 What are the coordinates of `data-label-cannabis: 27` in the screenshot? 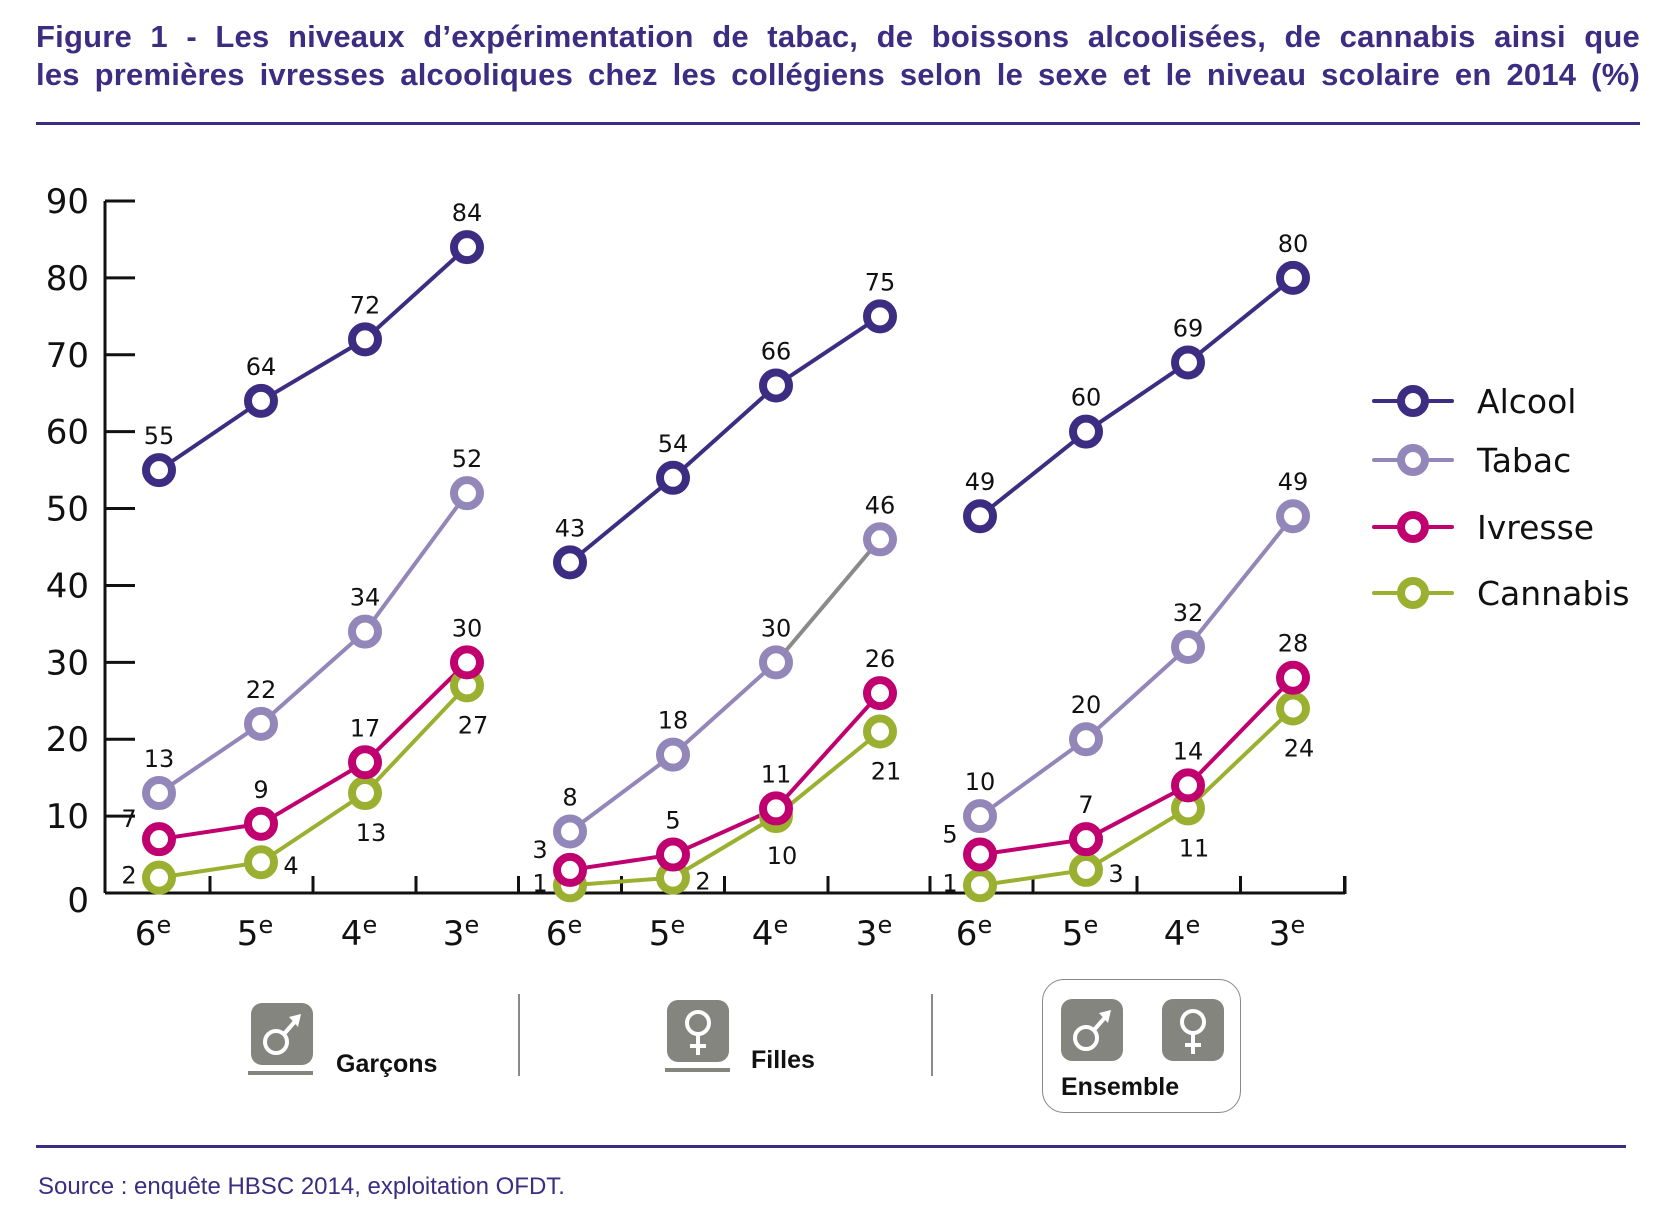 It's located at (473, 725).